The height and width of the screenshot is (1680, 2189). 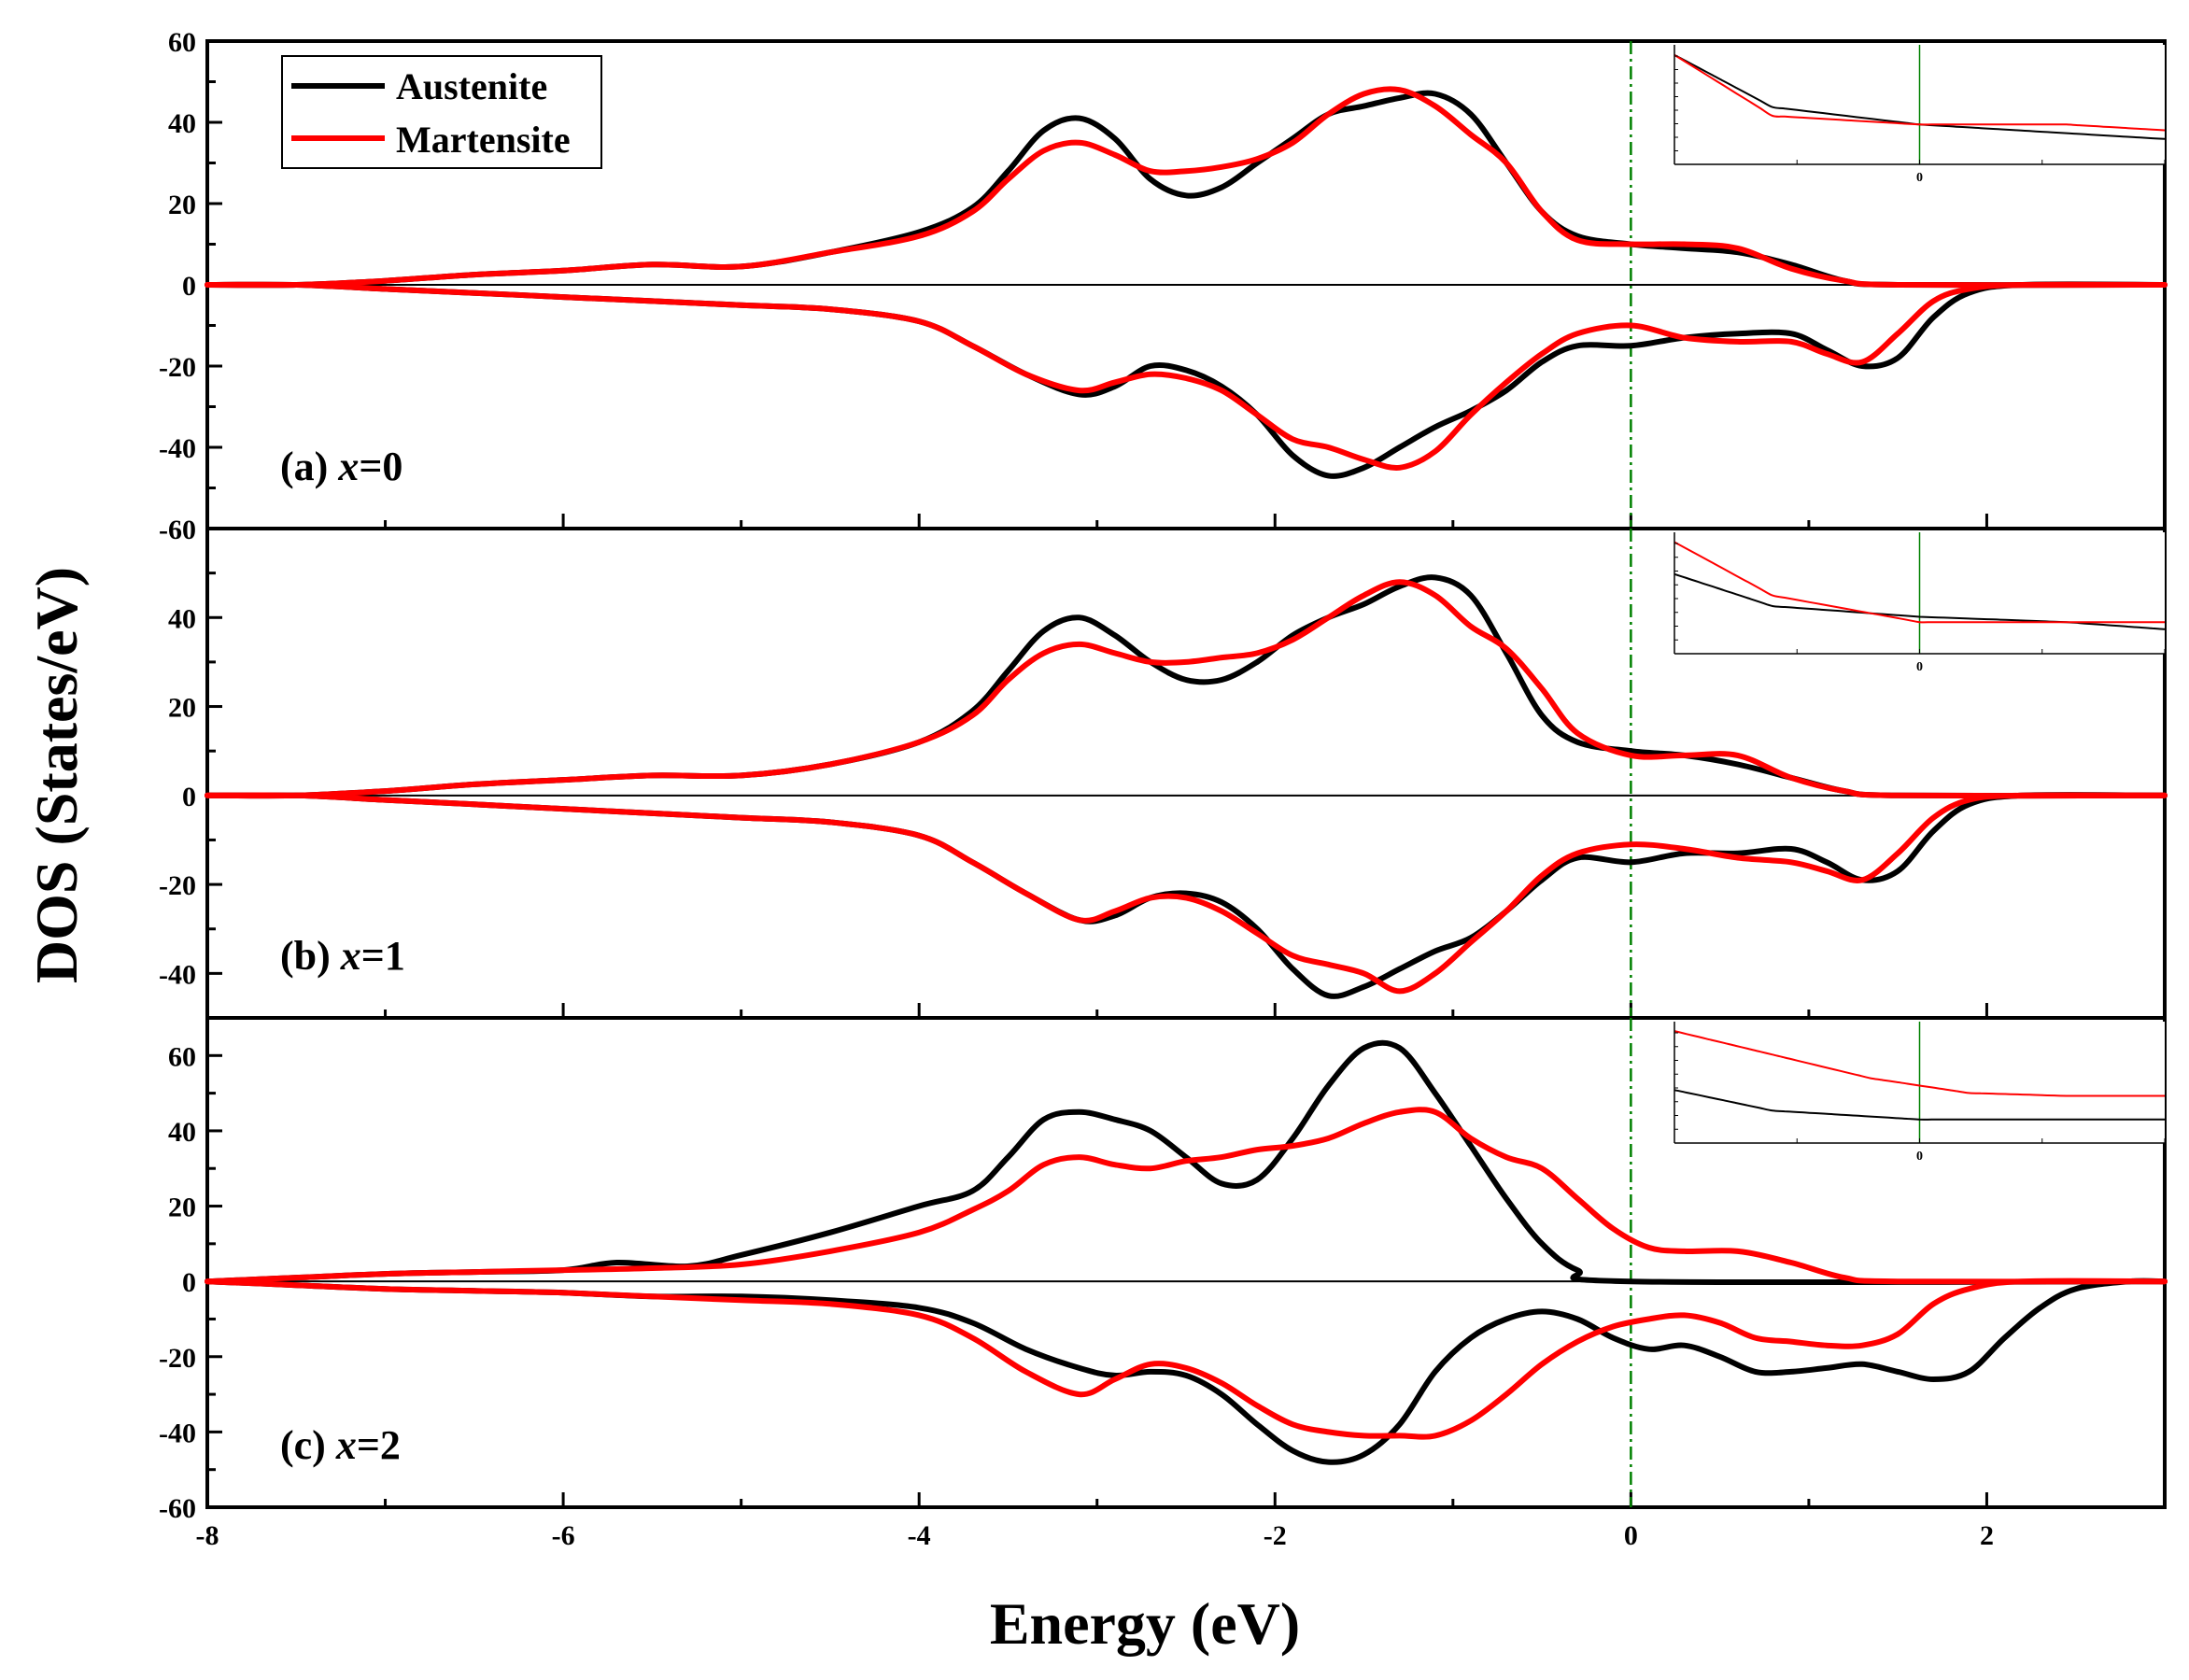 I want to click on legend-box, so click(x=442, y=112).